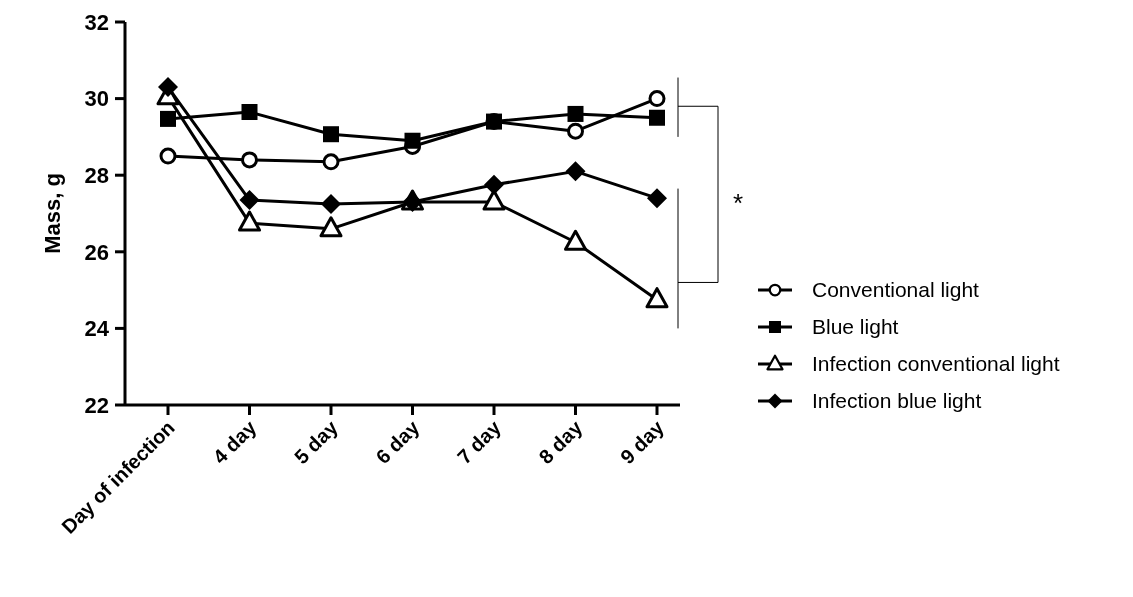 The image size is (1133, 597). What do you see at coordinates (642, 441) in the screenshot?
I see `x-tick-label: 9 day` at bounding box center [642, 441].